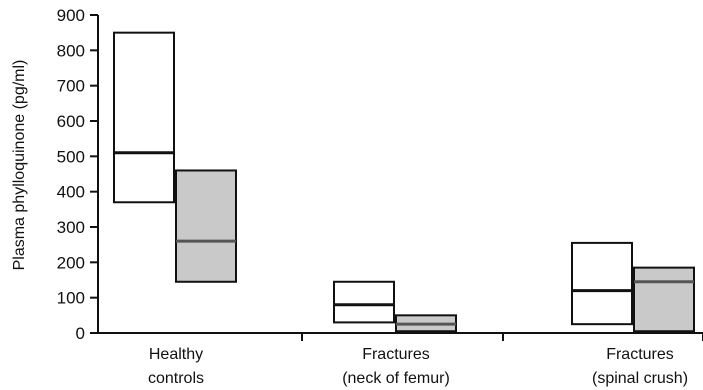  What do you see at coordinates (71, 156) in the screenshot?
I see `y-tick-label-500: 500` at bounding box center [71, 156].